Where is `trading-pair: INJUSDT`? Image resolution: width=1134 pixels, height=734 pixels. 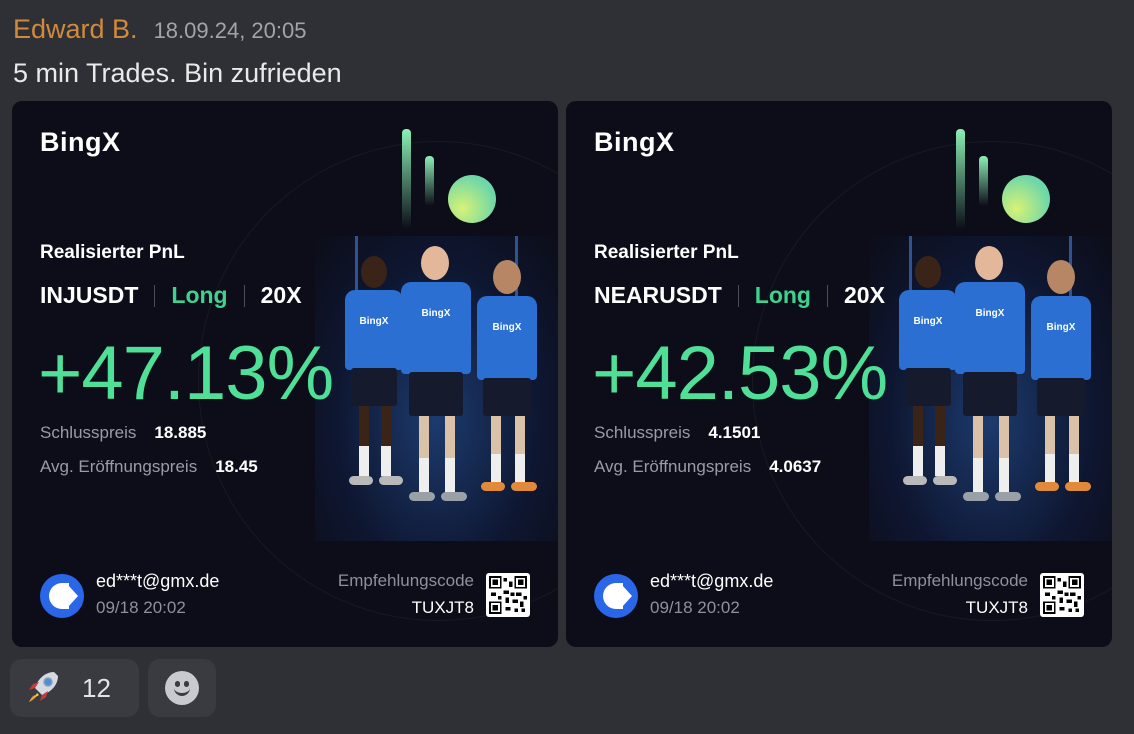
trading-pair: INJUSDT is located at coordinates (89, 295).